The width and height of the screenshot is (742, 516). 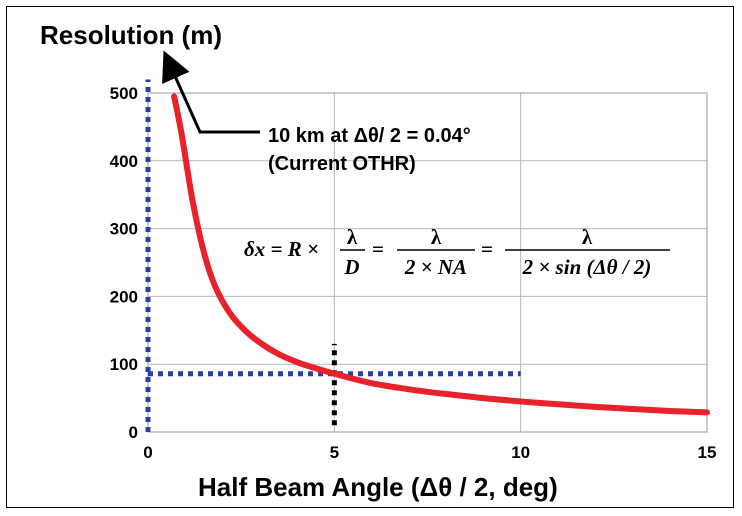 What do you see at coordinates (351, 267) in the screenshot?
I see `formula-frac1-den: D` at bounding box center [351, 267].